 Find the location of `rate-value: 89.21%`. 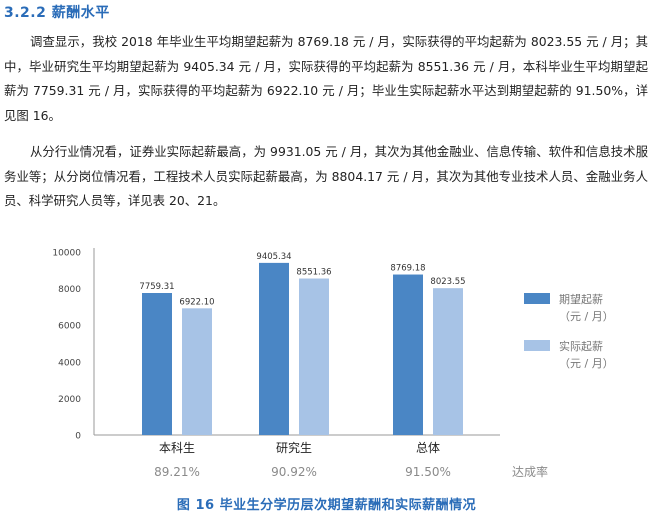

rate-value: 89.21% is located at coordinates (177, 472).